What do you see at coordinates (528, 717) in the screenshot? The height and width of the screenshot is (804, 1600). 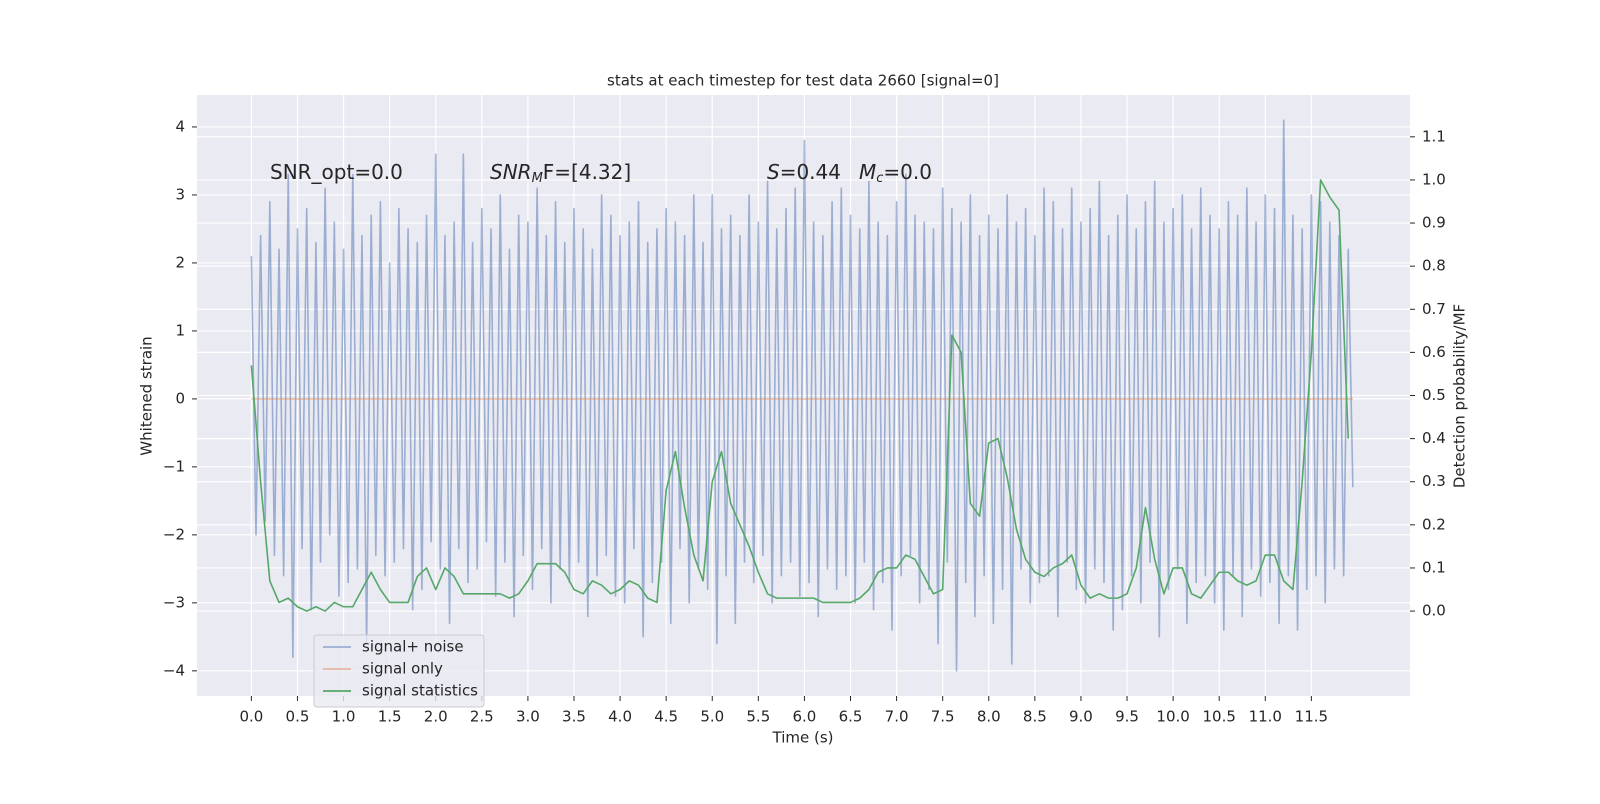 I see `x-tick-label: 3.0` at bounding box center [528, 717].